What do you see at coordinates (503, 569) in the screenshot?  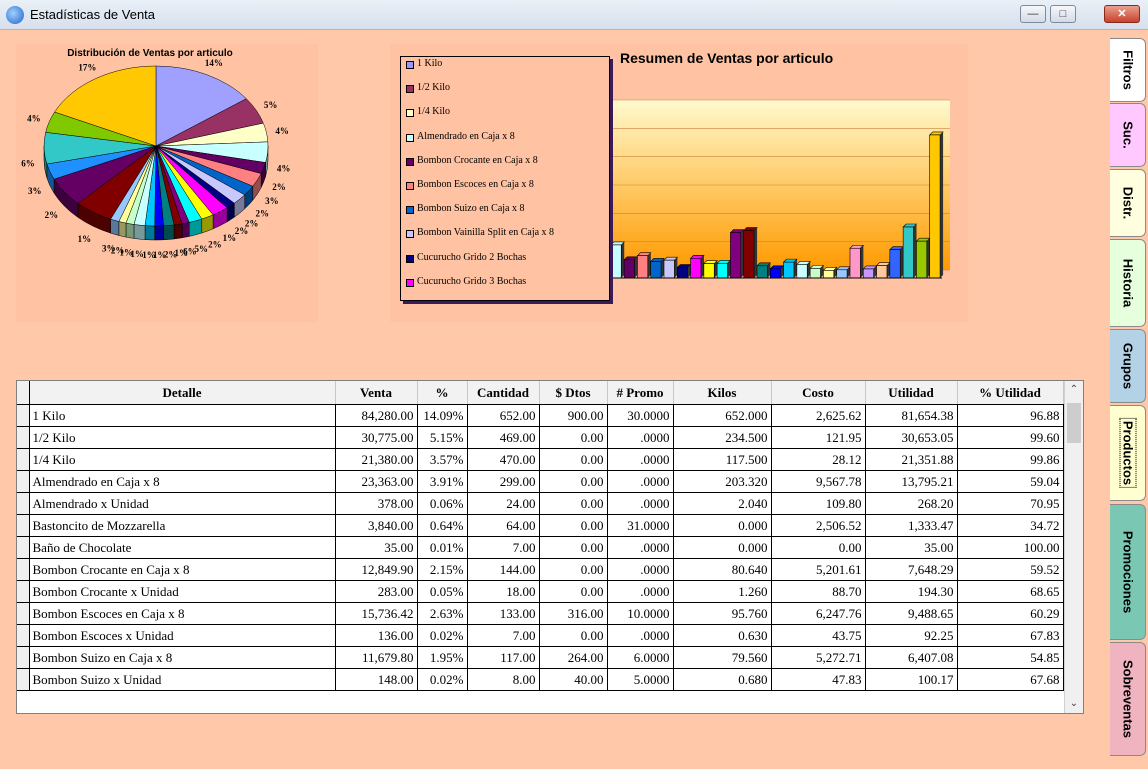 I see `table-cell: 144.00` at bounding box center [503, 569].